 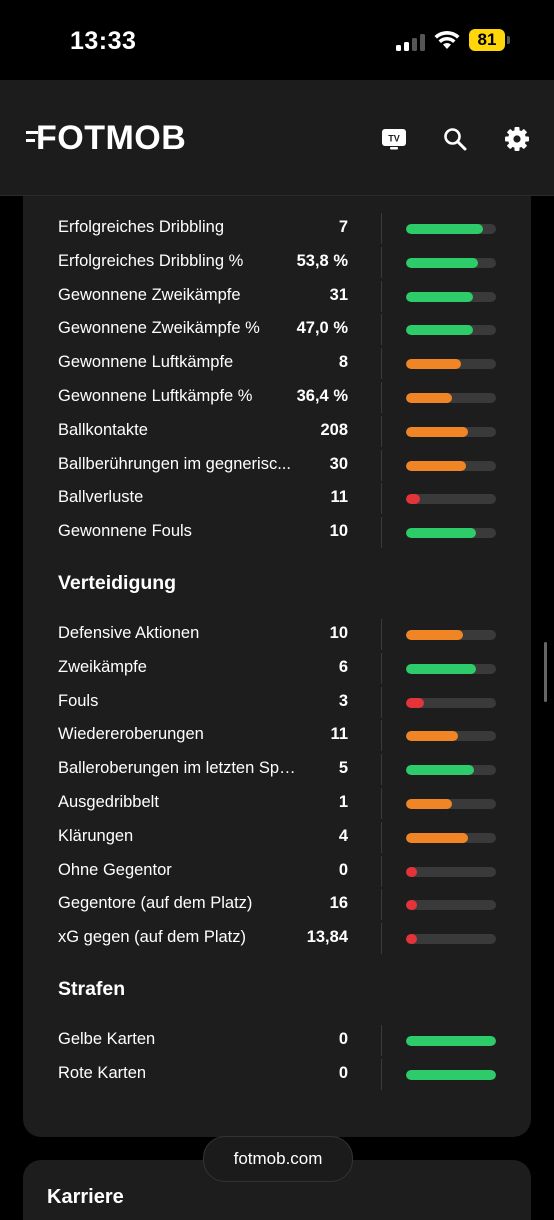 What do you see at coordinates (327, 937) in the screenshot?
I see `stat-value: 13,84` at bounding box center [327, 937].